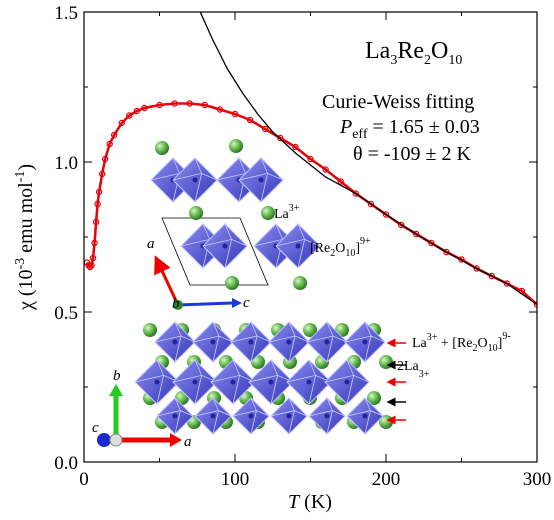  Describe the element at coordinates (188, 442) in the screenshot. I see `axis-a2: a` at that location.